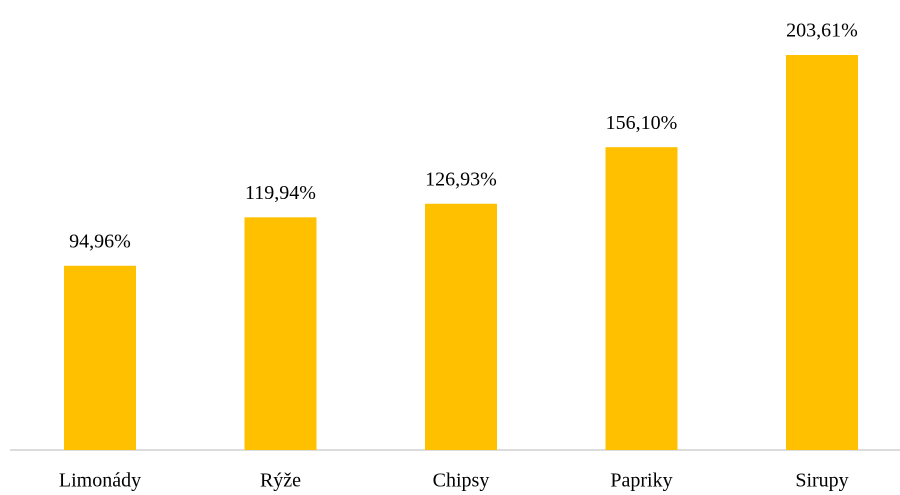 The width and height of the screenshot is (900, 495). I want to click on value-label: 126,93%, so click(461, 179).